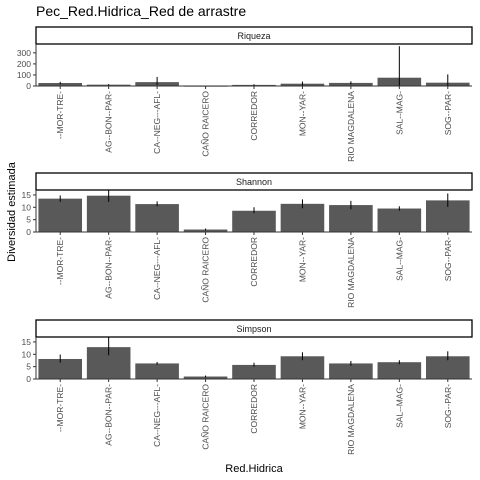 The image size is (480, 480). I want to click on strip-label: Riqueza, so click(253, 36).